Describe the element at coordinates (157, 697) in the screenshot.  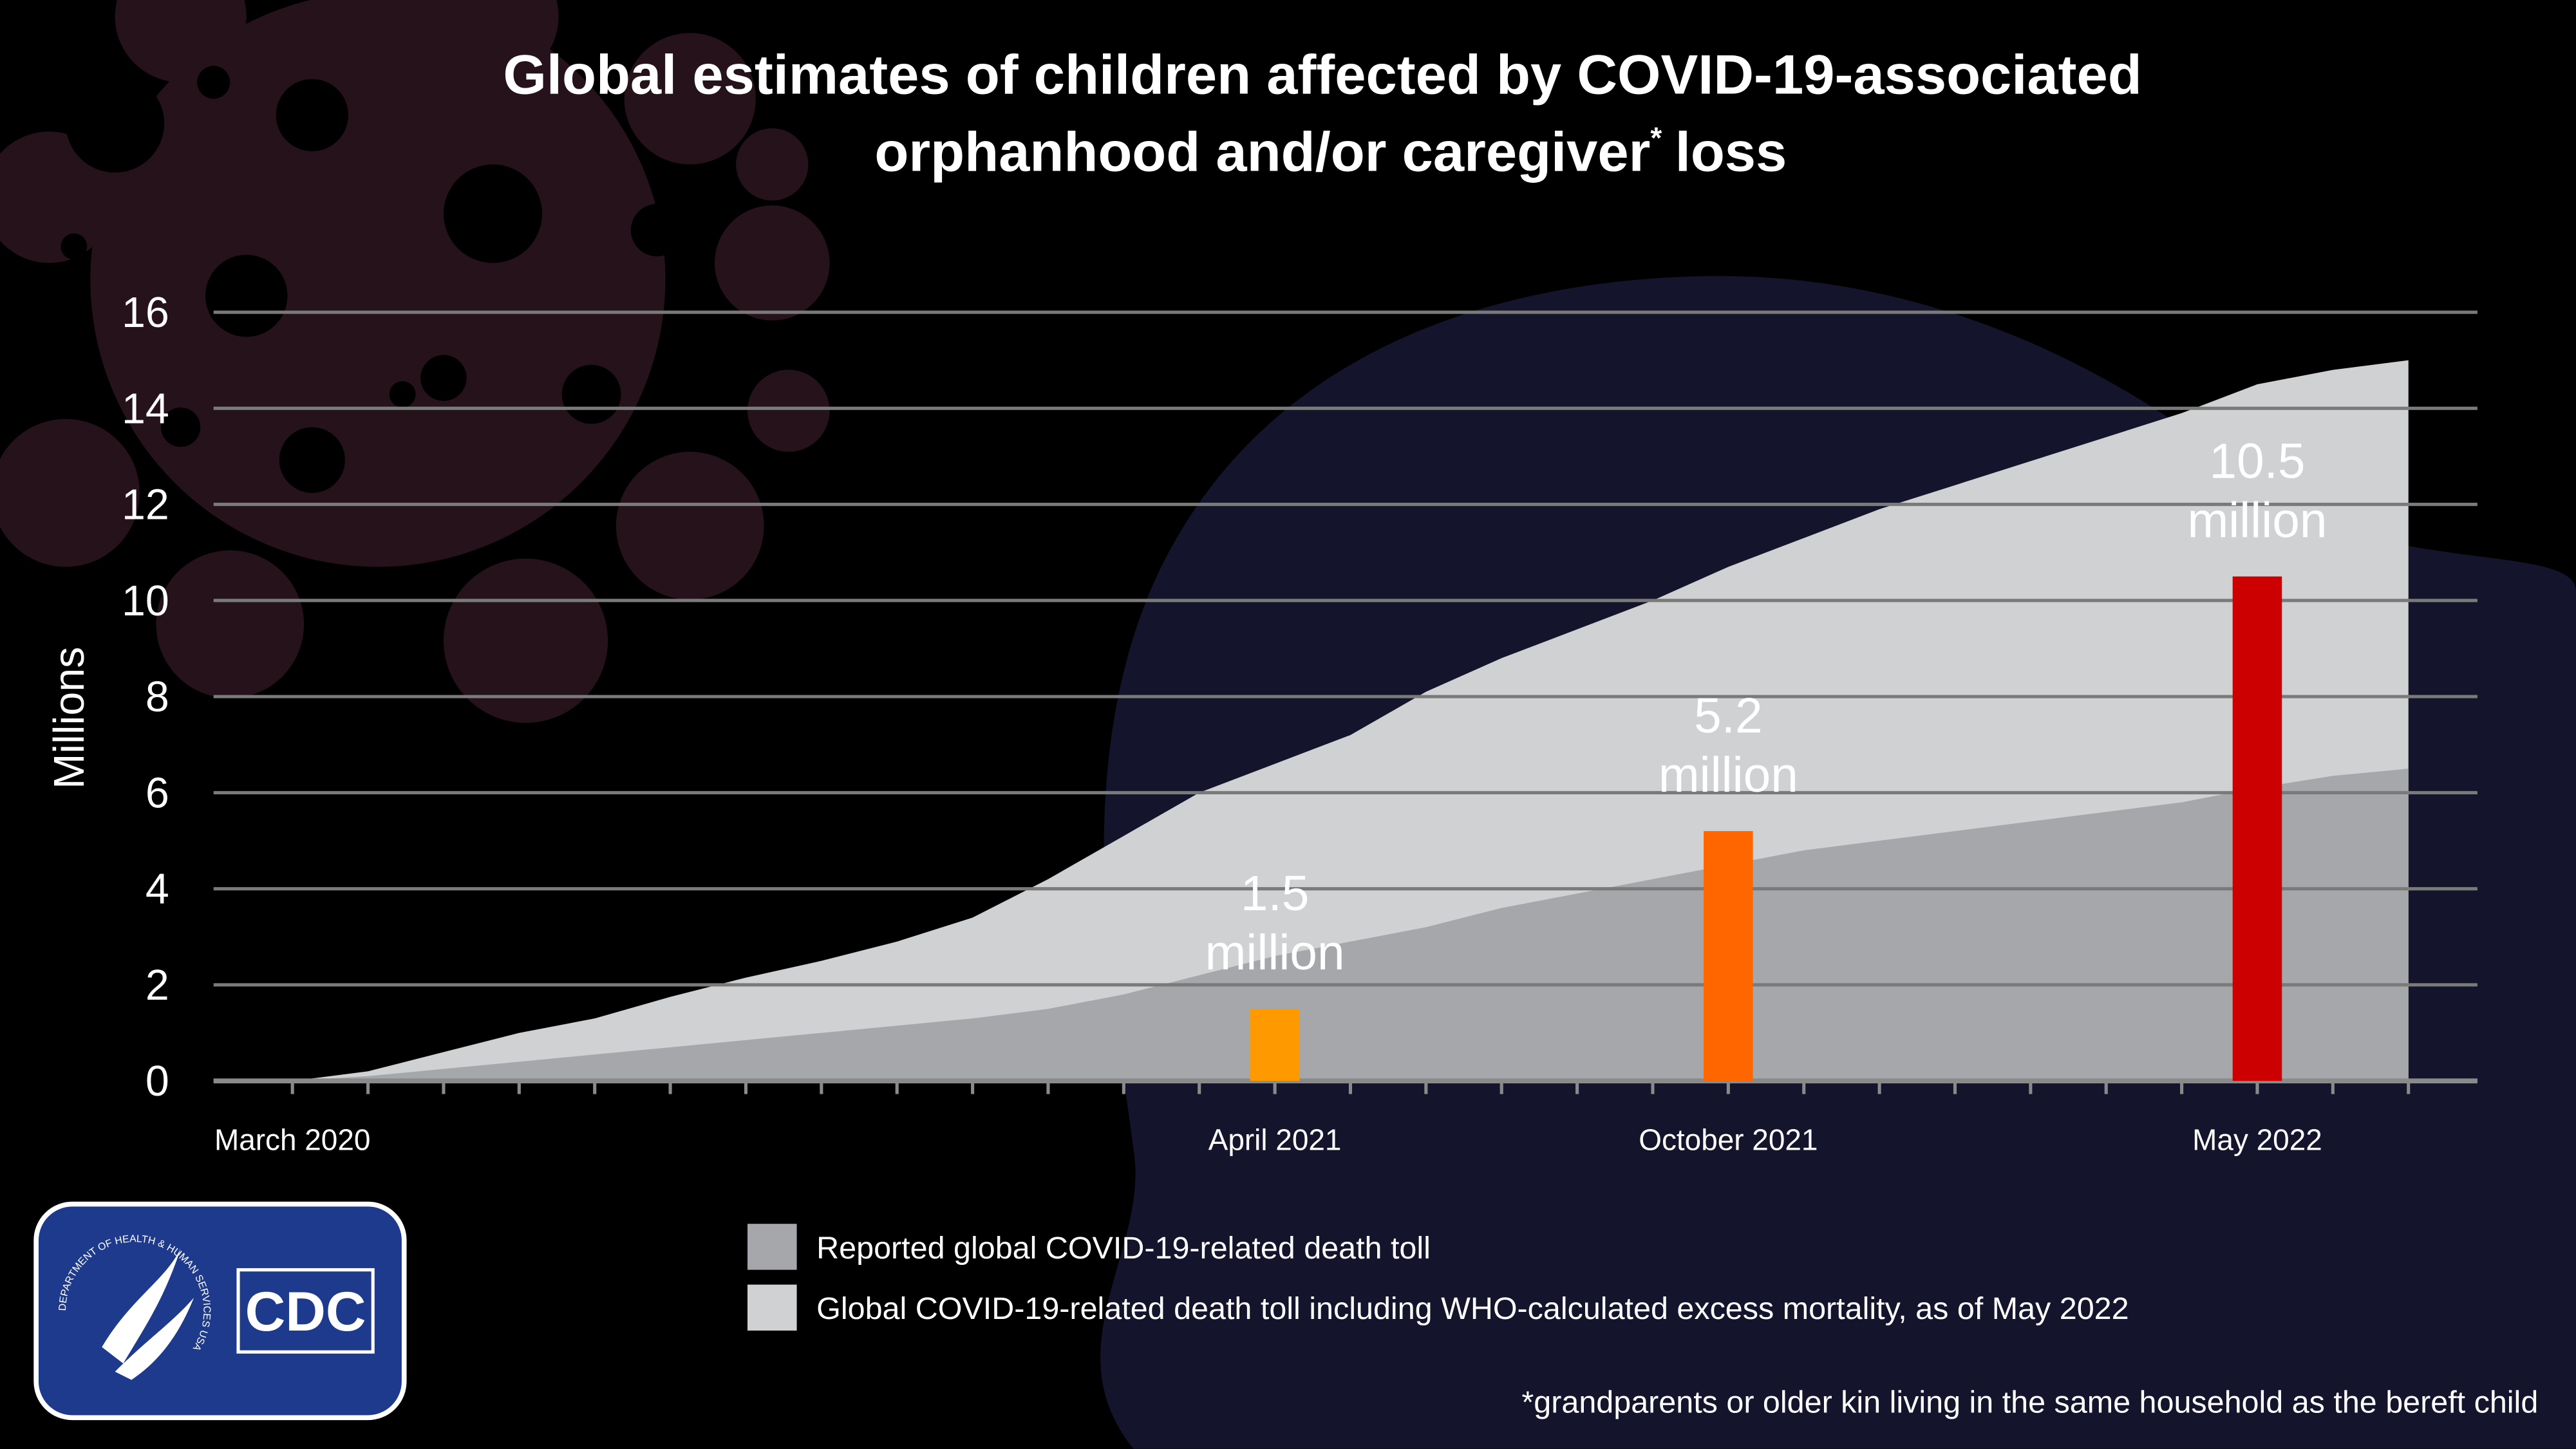
I see `y-tick-label: 8` at that location.